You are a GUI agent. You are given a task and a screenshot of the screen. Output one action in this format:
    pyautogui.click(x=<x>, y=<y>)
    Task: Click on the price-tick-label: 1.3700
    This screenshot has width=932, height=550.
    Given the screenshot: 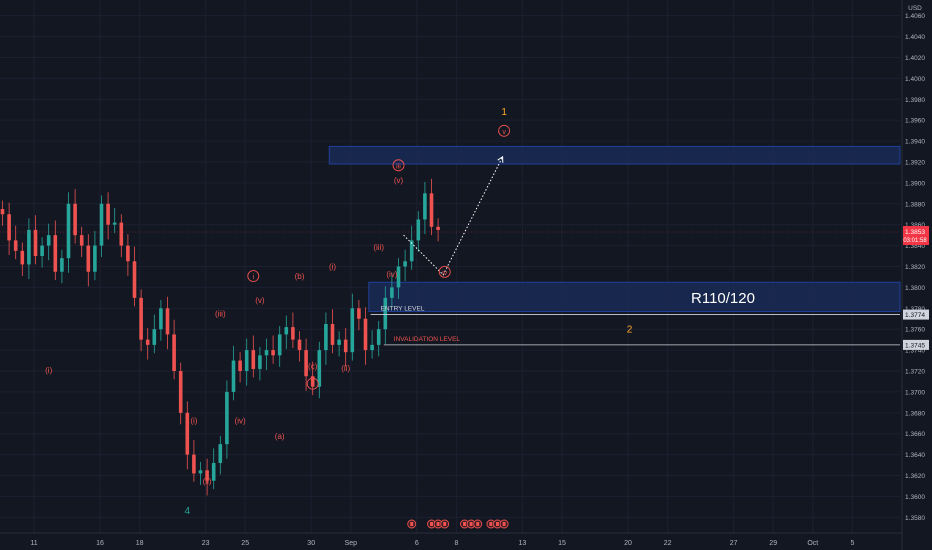 What is the action you would take?
    pyautogui.click(x=915, y=392)
    